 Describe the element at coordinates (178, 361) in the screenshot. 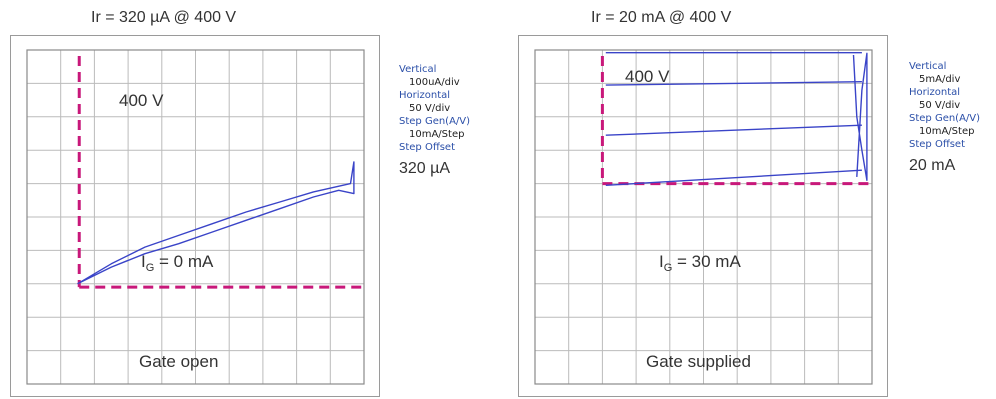

I see `gate-state-label: Gate open` at that location.